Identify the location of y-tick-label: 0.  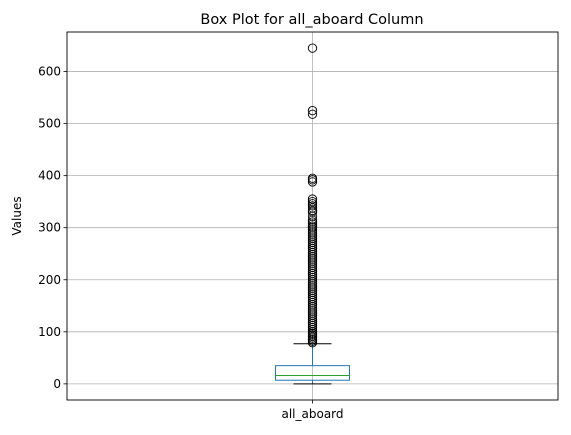
(57, 384).